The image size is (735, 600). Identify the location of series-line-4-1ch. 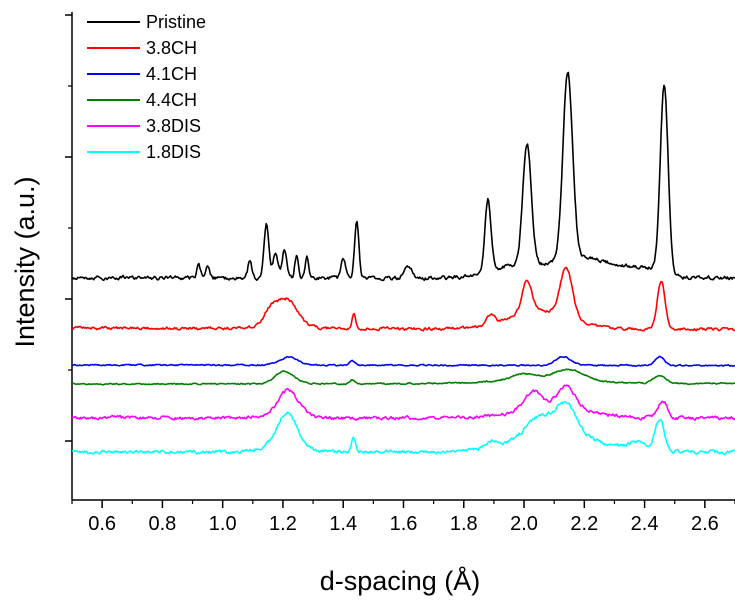
(403, 361).